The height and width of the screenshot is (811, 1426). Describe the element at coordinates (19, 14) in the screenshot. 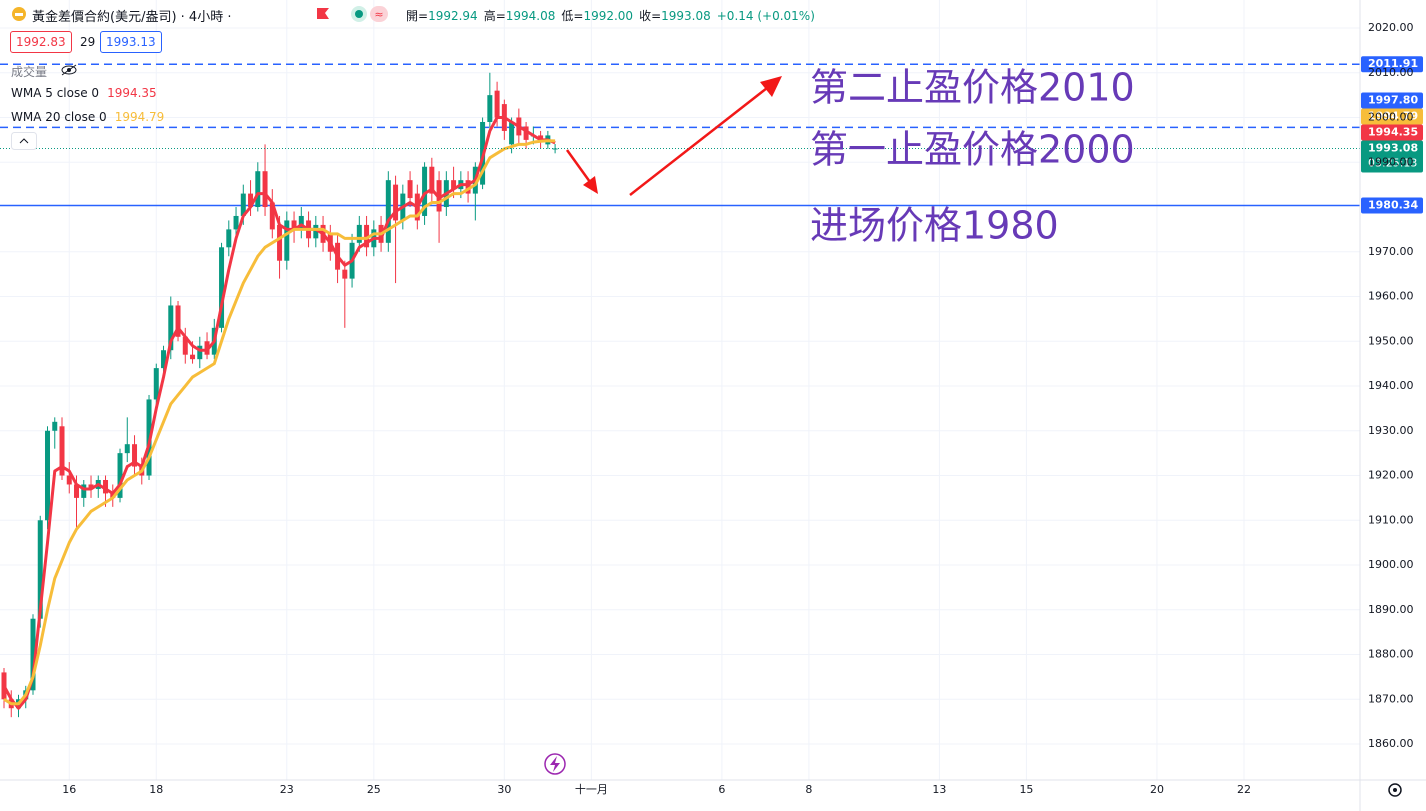

I see `symbol-icon` at that location.